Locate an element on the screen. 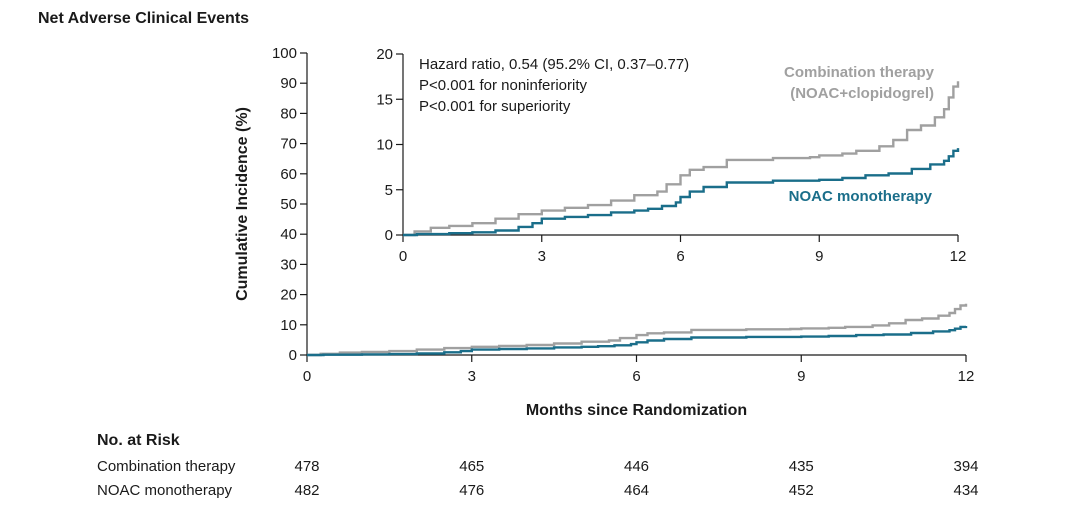 This screenshot has width=1080, height=519. inset-y-tick-label: 15 is located at coordinates (384, 99).